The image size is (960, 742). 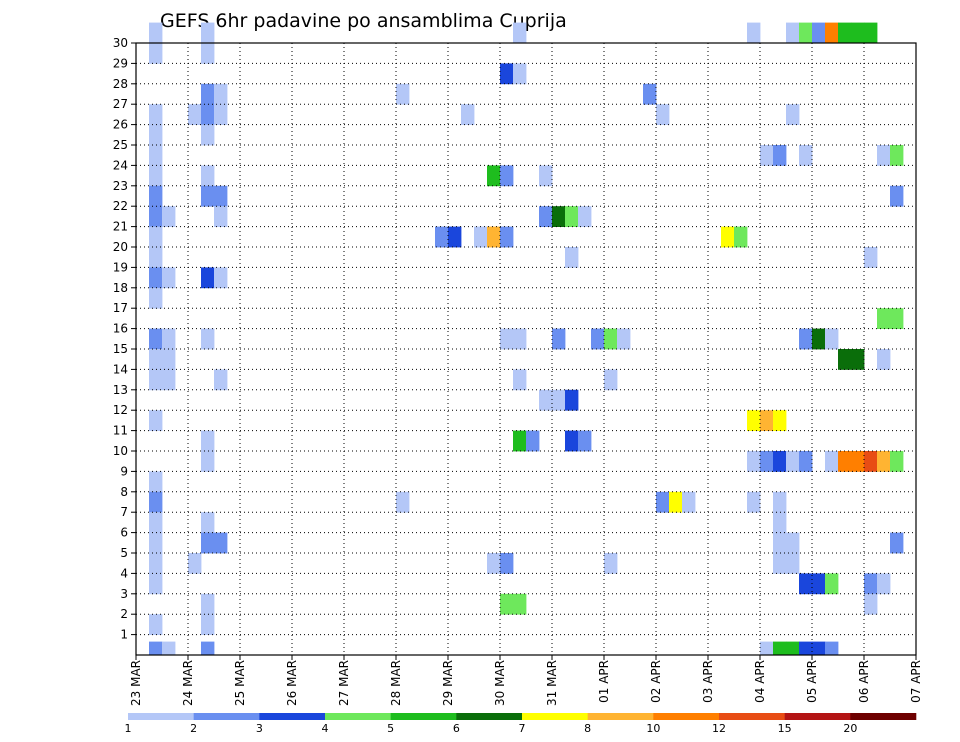 I want to click on y-tick-label: 10, so click(x=120, y=451).